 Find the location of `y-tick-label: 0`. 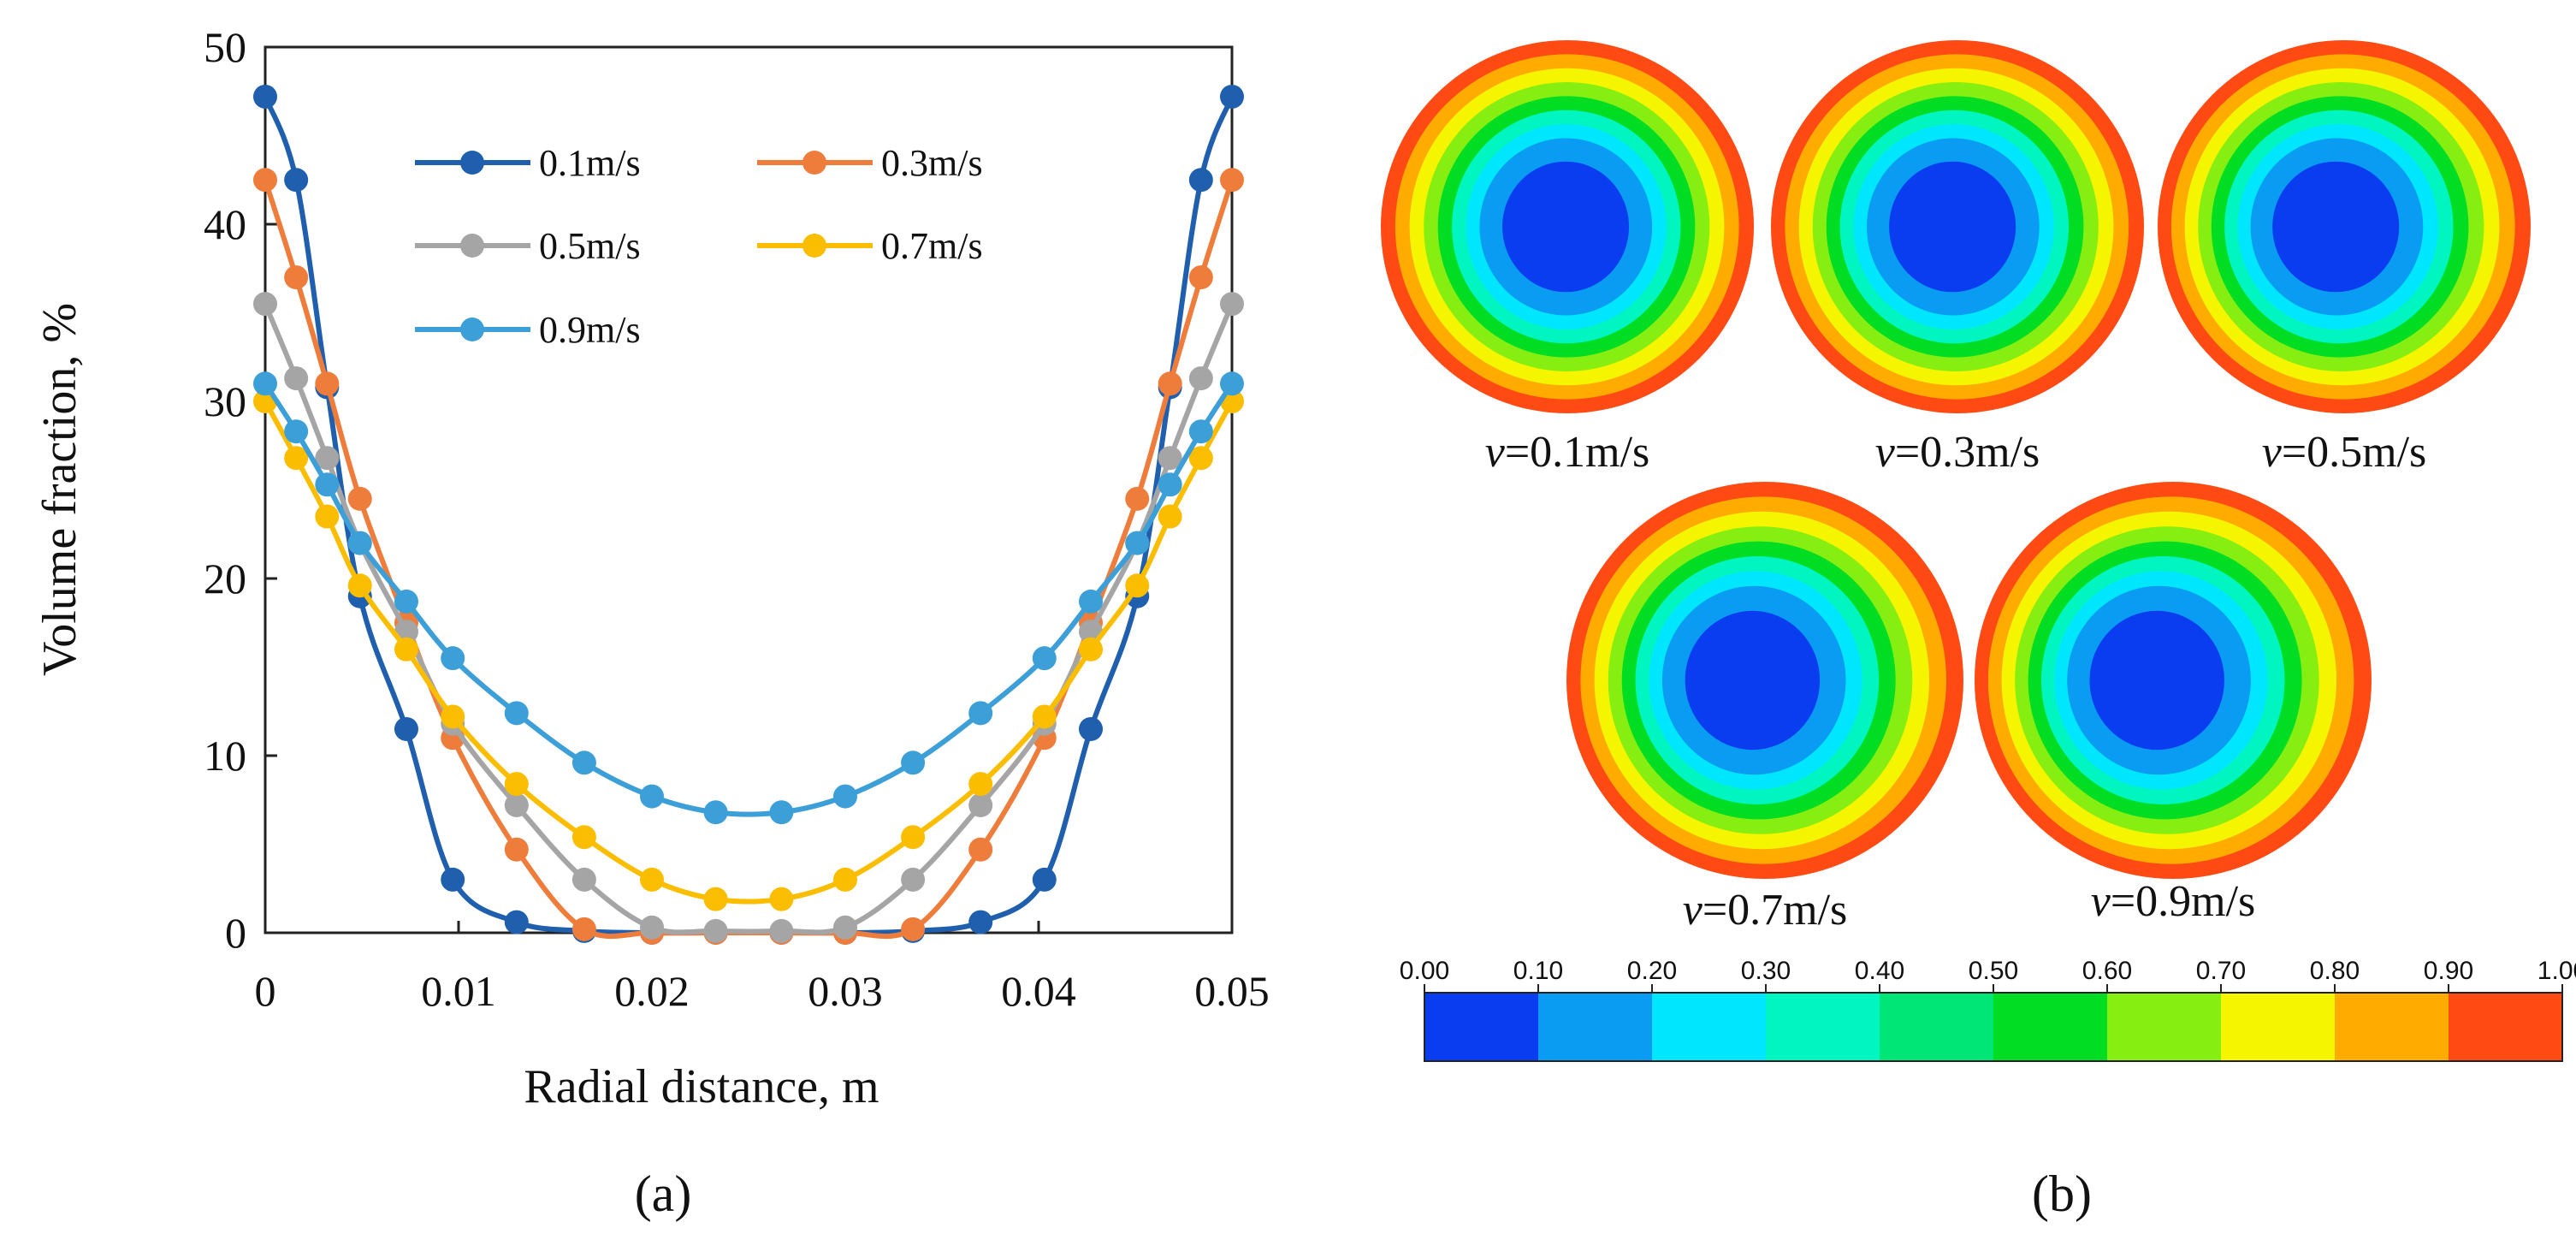

y-tick-label: 0 is located at coordinates (235, 933).